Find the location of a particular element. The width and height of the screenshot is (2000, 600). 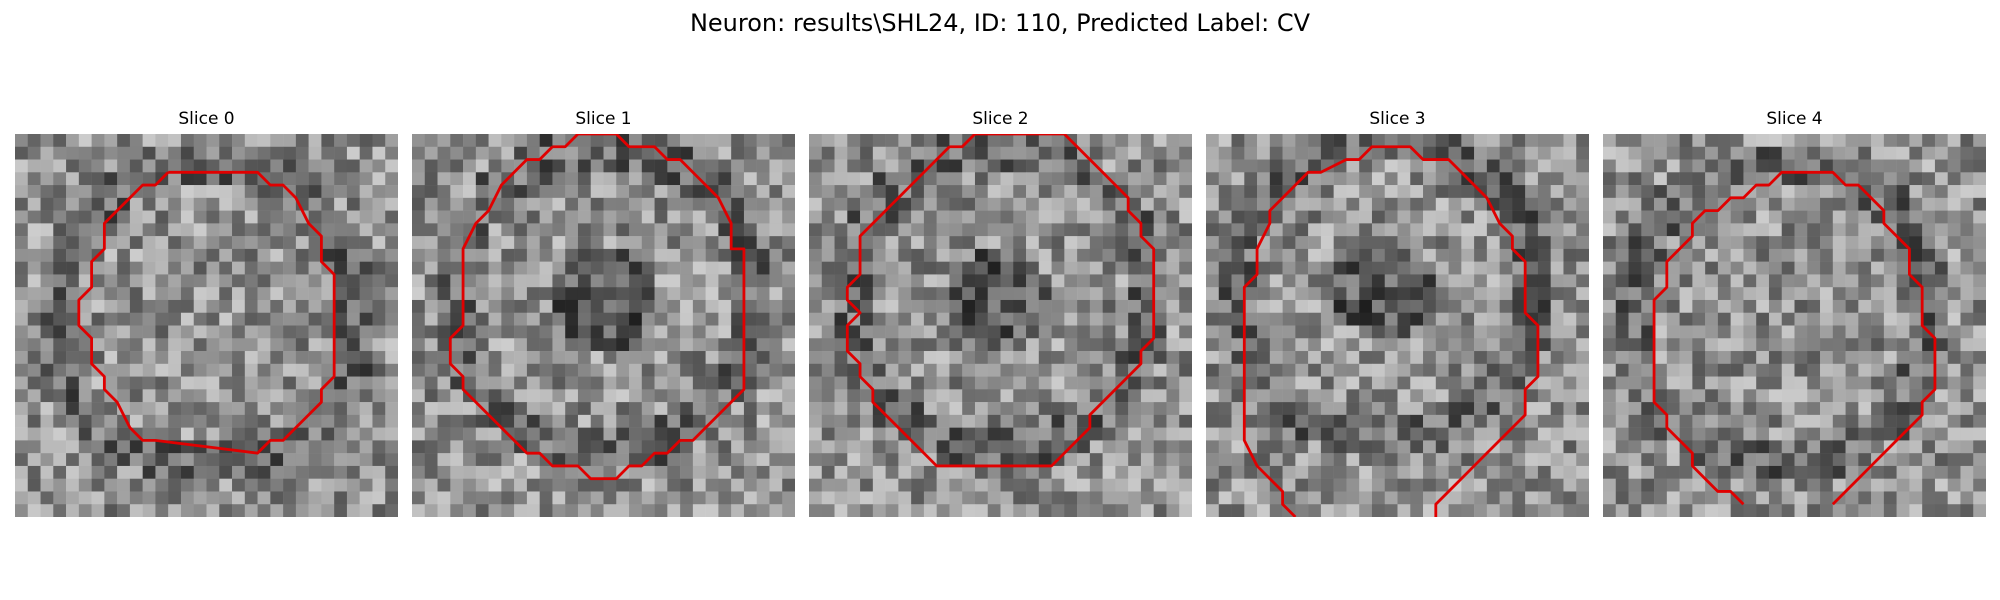

slice-title-0: Slice 0 is located at coordinates (206, 119).